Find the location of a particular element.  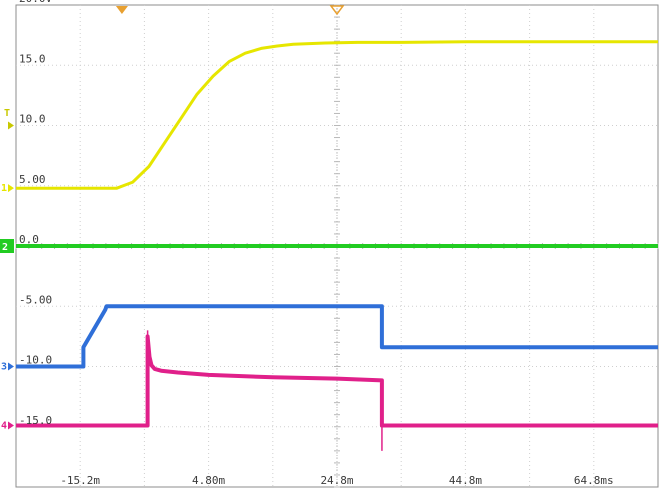

x-tick-label: 24.8m is located at coordinates (336, 480).